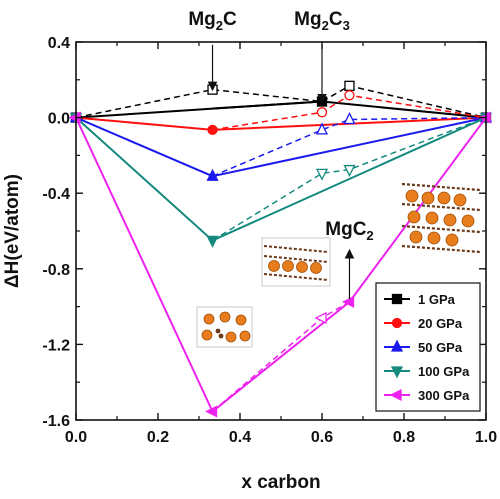 The width and height of the screenshot is (500, 499). What do you see at coordinates (12, 231) in the screenshot?
I see `y-axis-title: ΔH(eV/atom)` at bounding box center [12, 231].